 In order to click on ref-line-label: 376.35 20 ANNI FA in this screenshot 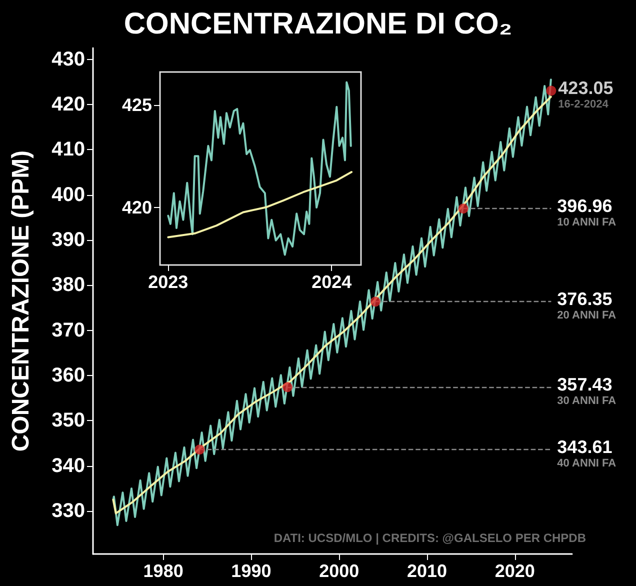, I will do `click(586, 305)`.